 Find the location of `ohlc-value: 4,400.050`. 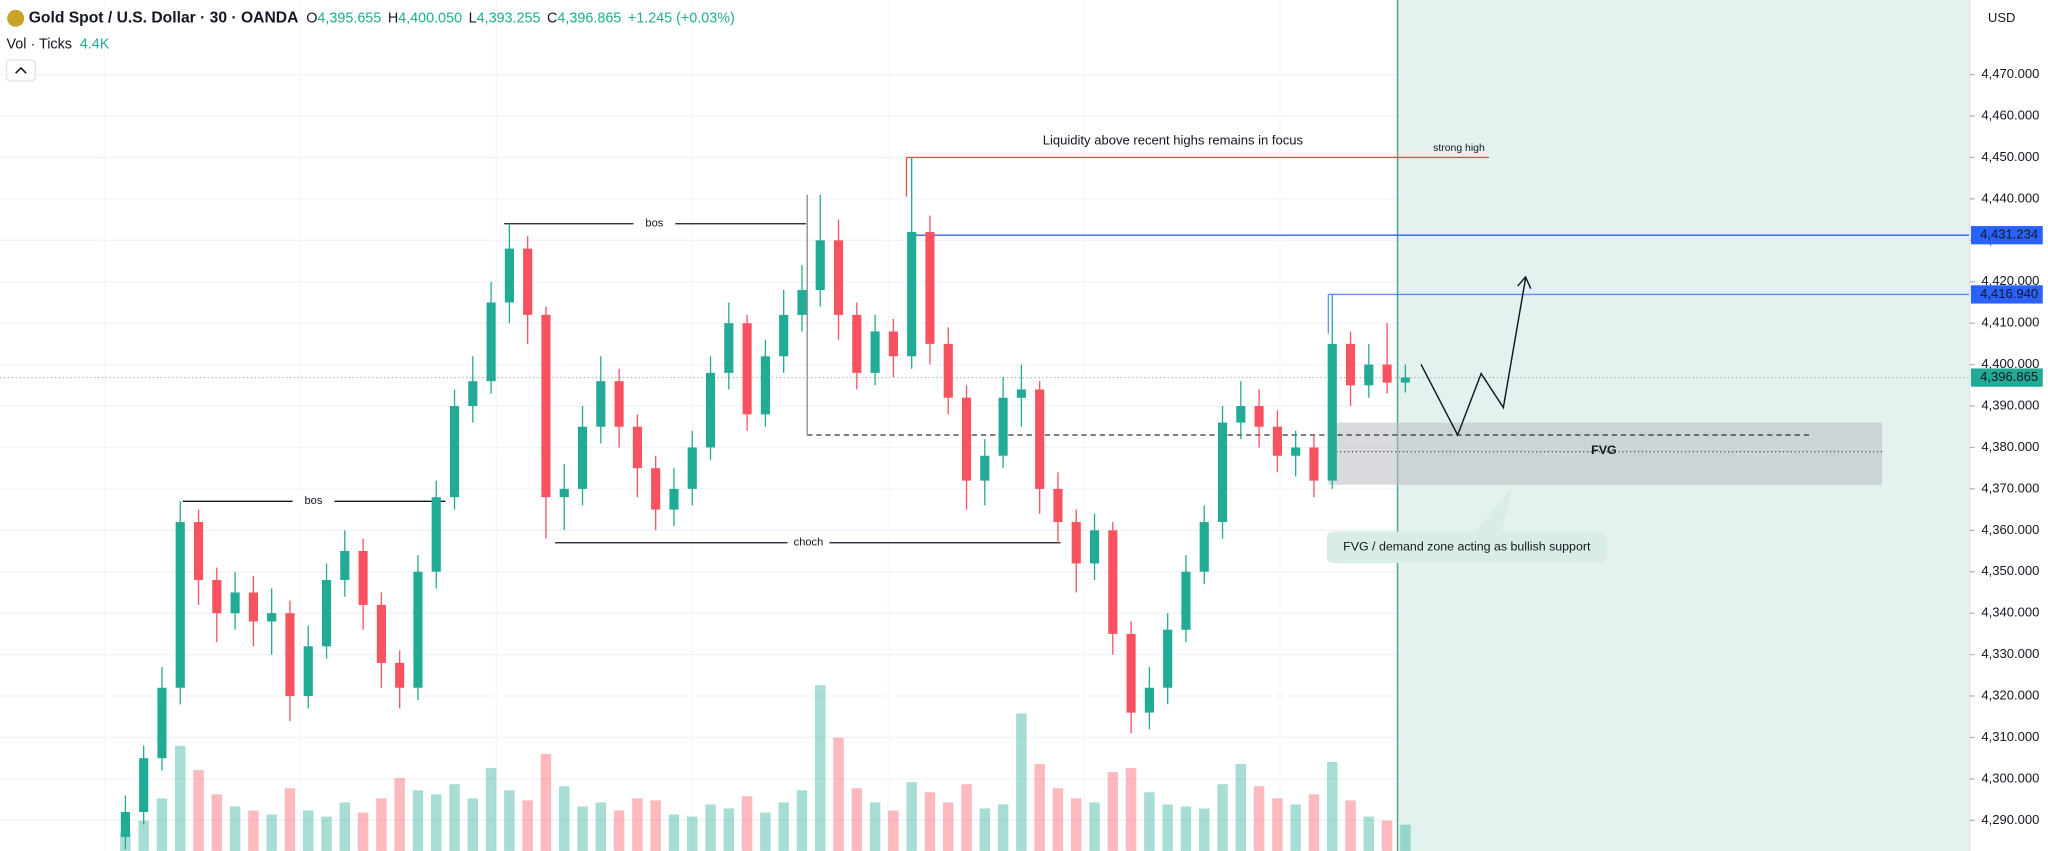

ohlc-value: 4,400.050 is located at coordinates (430, 18).